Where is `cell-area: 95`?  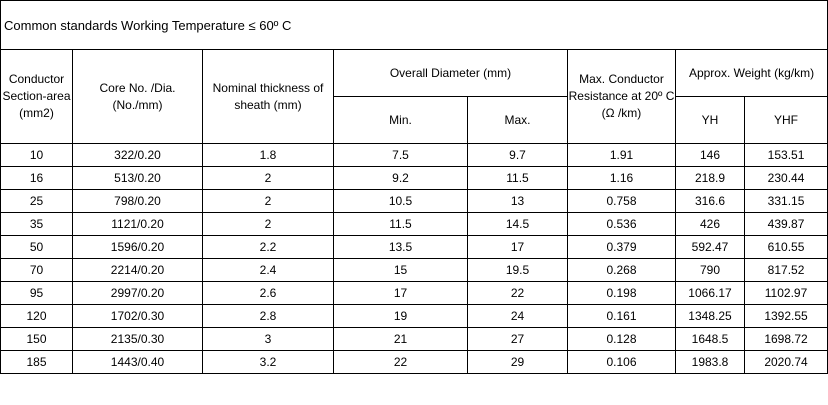 cell-area: 95 is located at coordinates (36, 293).